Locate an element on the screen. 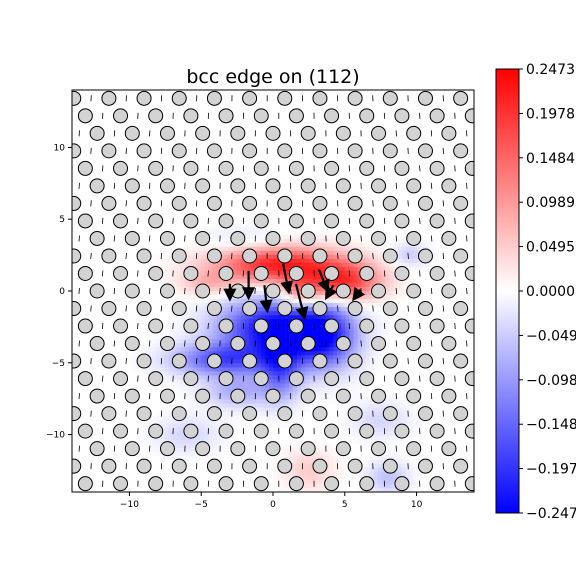 The image size is (576, 576). y-tick-label: 10 is located at coordinates (60, 148).